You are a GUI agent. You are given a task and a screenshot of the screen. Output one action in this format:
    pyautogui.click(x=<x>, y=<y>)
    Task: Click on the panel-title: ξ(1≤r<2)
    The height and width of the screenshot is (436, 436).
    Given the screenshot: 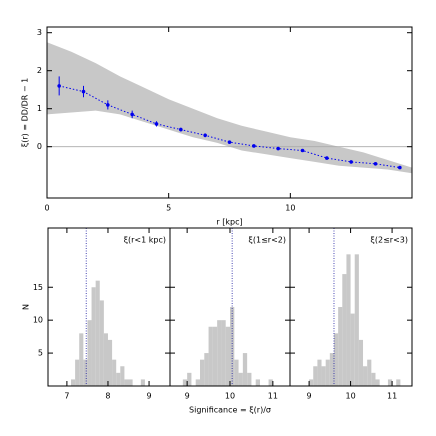 What is the action you would take?
    pyautogui.click(x=267, y=240)
    